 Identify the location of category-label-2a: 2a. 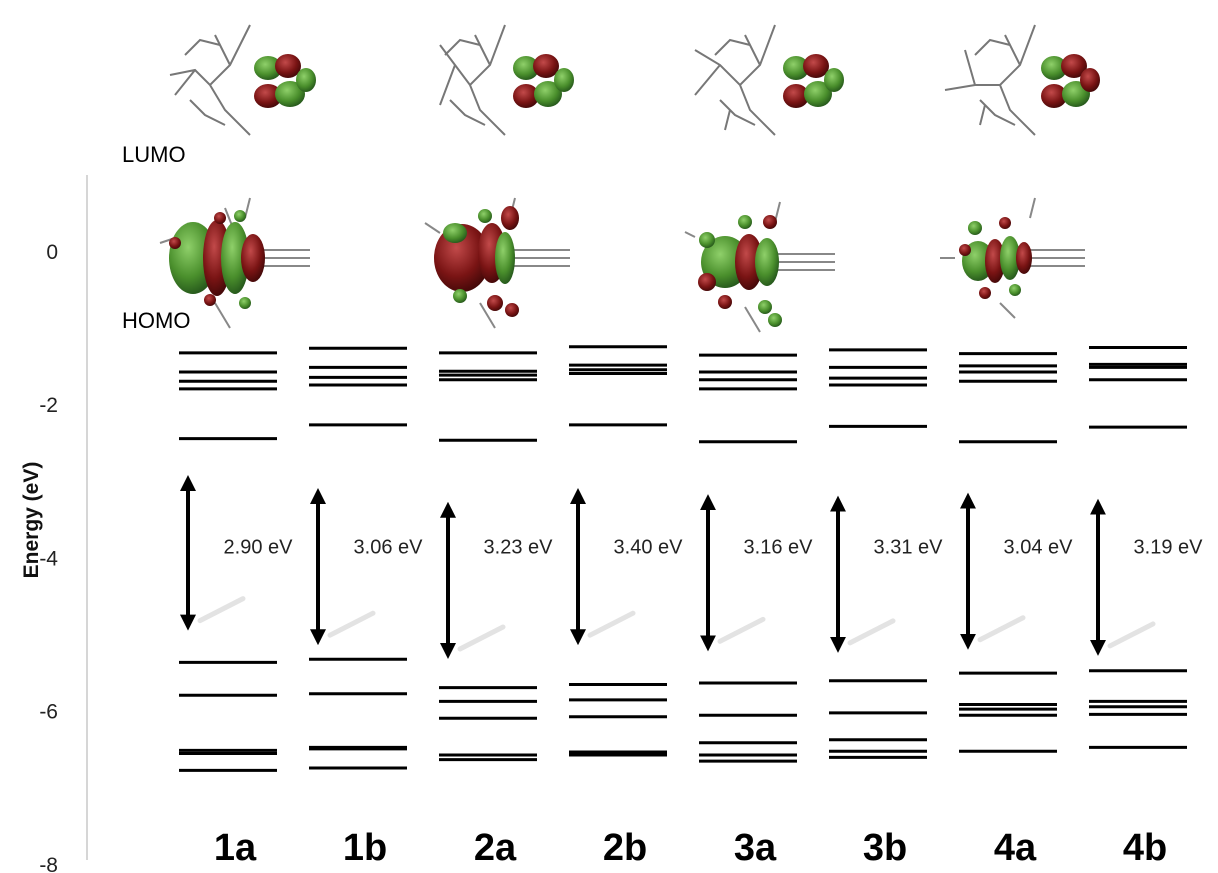
(495, 848).